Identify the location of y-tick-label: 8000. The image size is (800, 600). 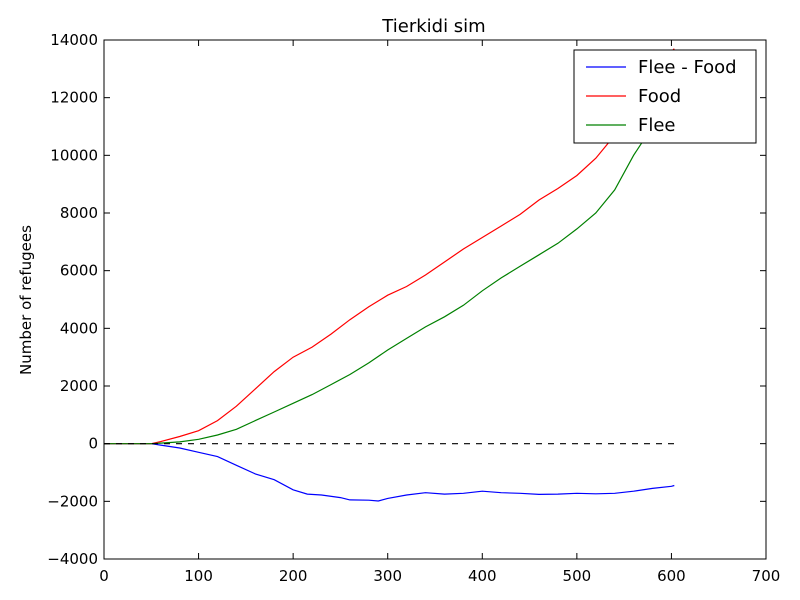
(79, 213).